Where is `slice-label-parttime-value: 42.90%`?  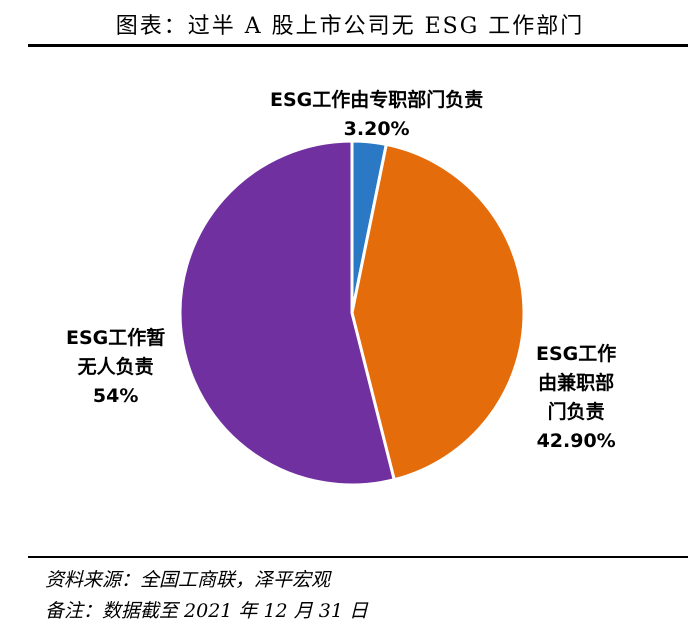
slice-label-parttime-value: 42.90% is located at coordinates (576, 441).